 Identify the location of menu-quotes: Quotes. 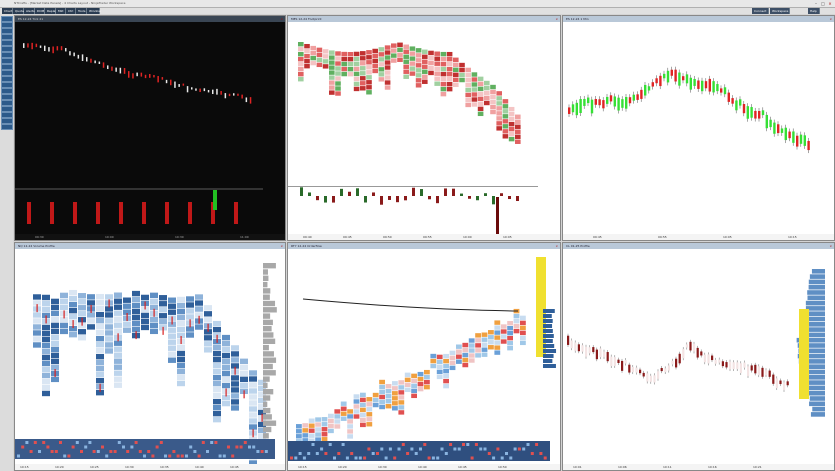
(19, 11).